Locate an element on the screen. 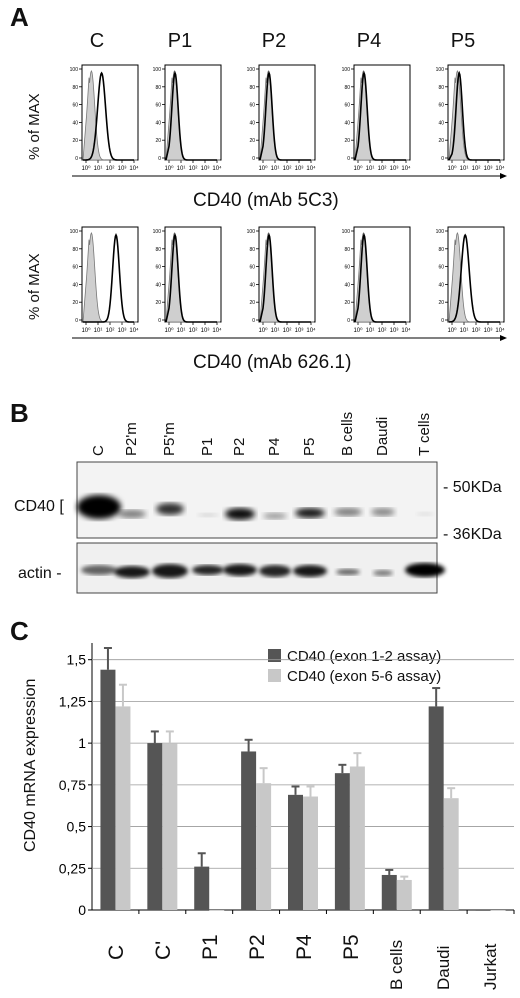 Image resolution: width=520 pixels, height=998 pixels. row1-xlabel: CD40 (mAb 5C3) is located at coordinates (266, 200).